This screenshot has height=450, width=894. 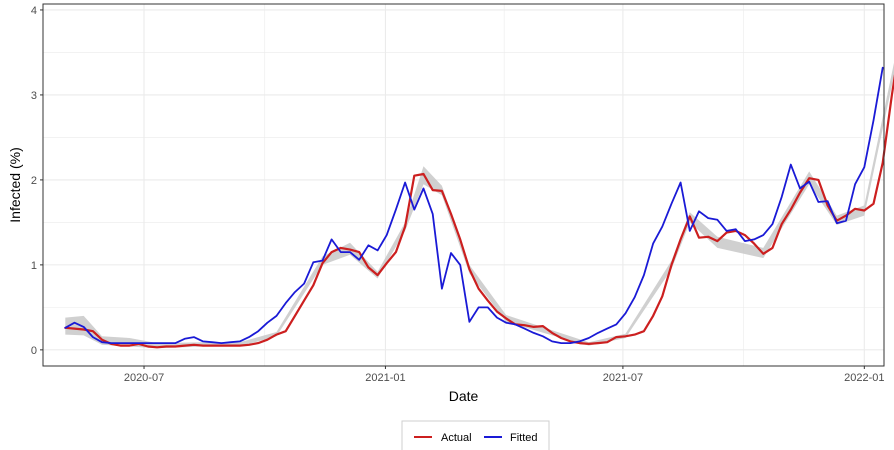 I want to click on x-tick-label: 2021-07, so click(x=623, y=378).